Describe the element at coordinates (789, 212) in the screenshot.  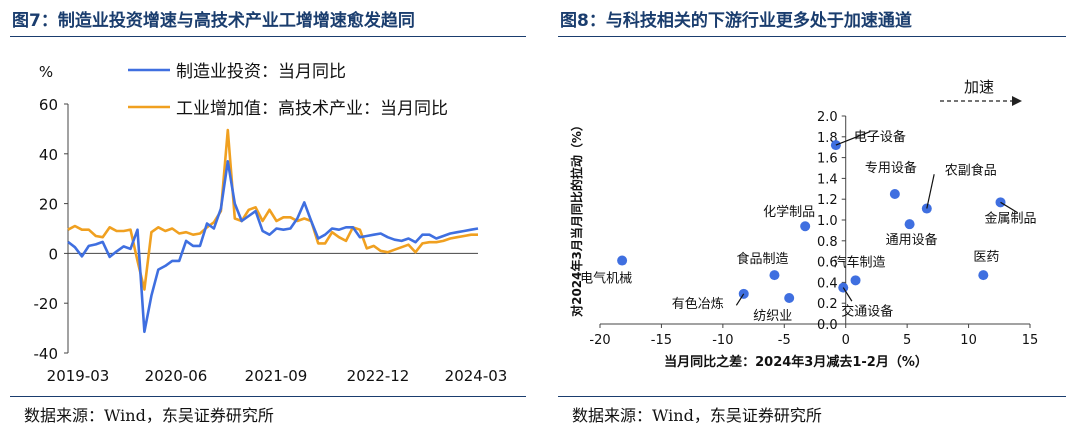
I see `point-label: 化学制品` at that location.